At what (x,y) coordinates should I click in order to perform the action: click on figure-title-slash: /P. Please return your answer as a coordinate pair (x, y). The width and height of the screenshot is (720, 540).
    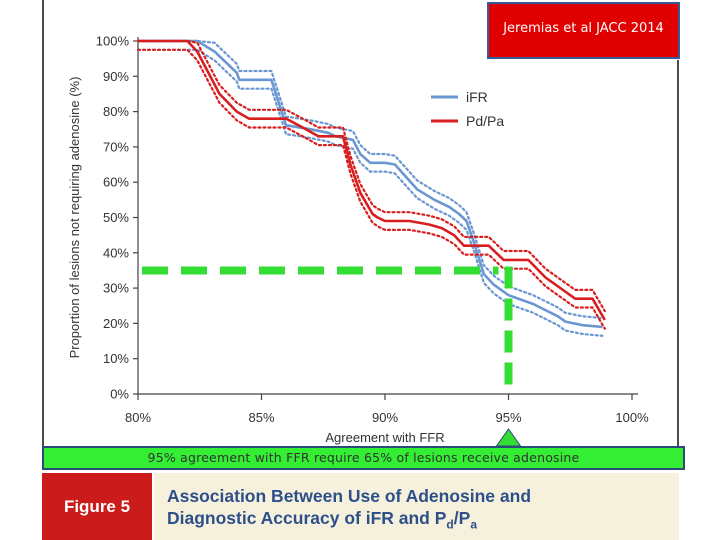
    Looking at the image, I should click on (462, 518).